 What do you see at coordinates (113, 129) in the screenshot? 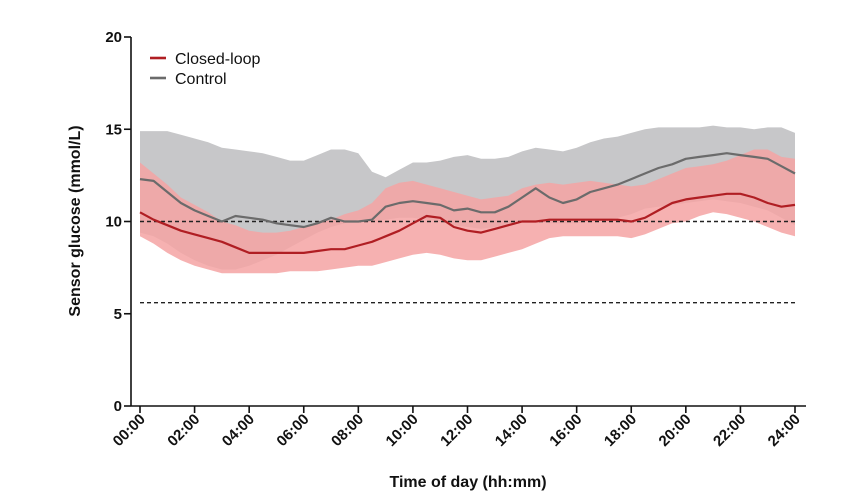
I see `y-tick-label: 15` at bounding box center [113, 129].